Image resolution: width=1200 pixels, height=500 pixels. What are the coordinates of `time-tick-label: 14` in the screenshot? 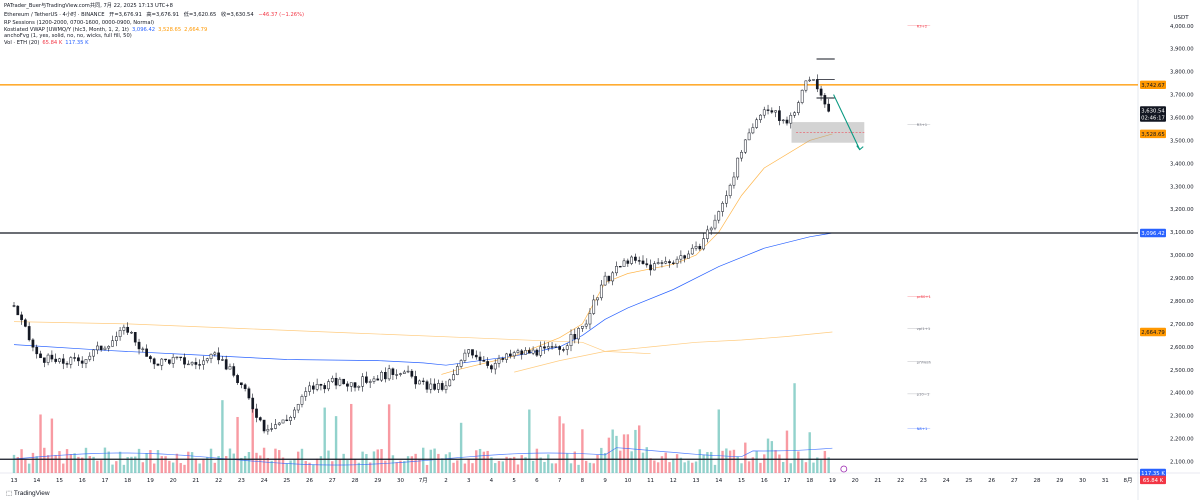 It's located at (718, 481).